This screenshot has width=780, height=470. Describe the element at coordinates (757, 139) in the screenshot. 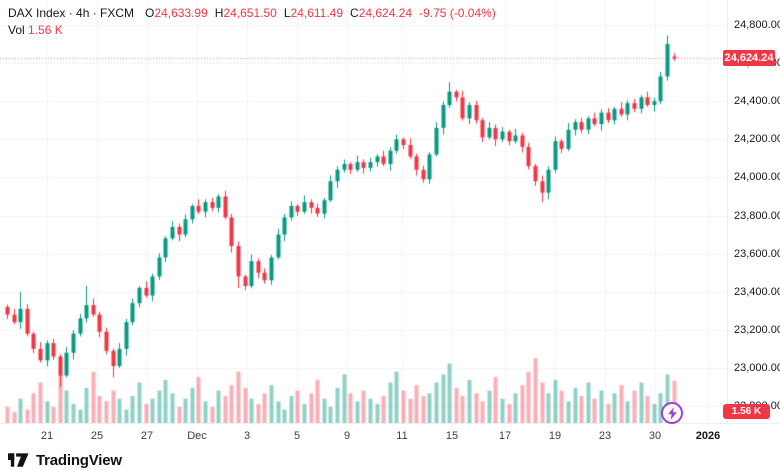

I see `price-tick-label: 24,200.00` at that location.